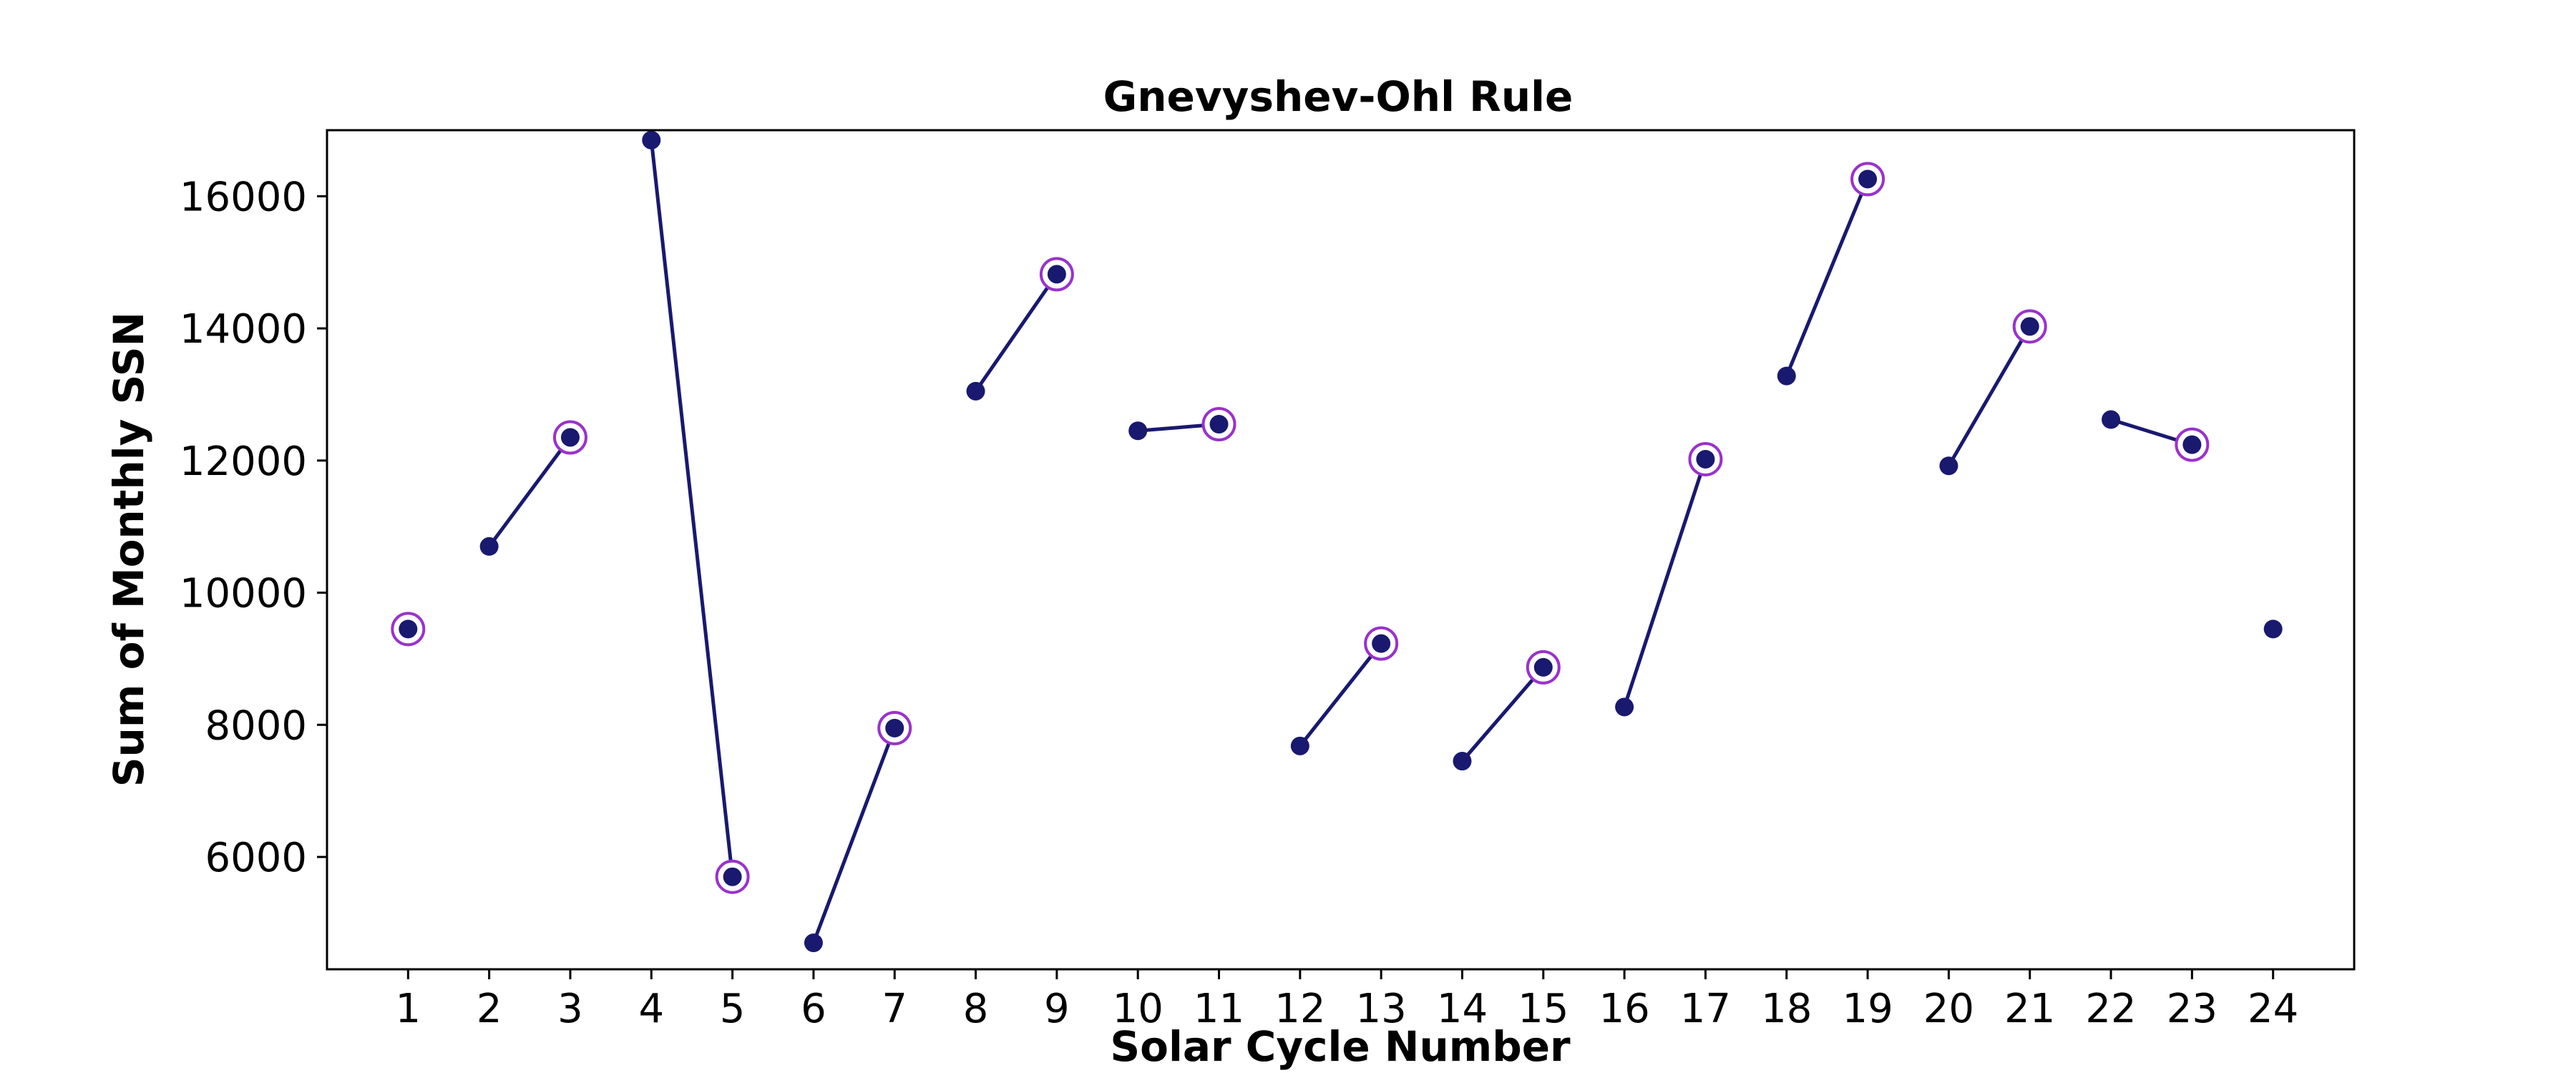 The image size is (2576, 1073). Describe the element at coordinates (1543, 1009) in the screenshot. I see `x-tick-label: 15` at that location.